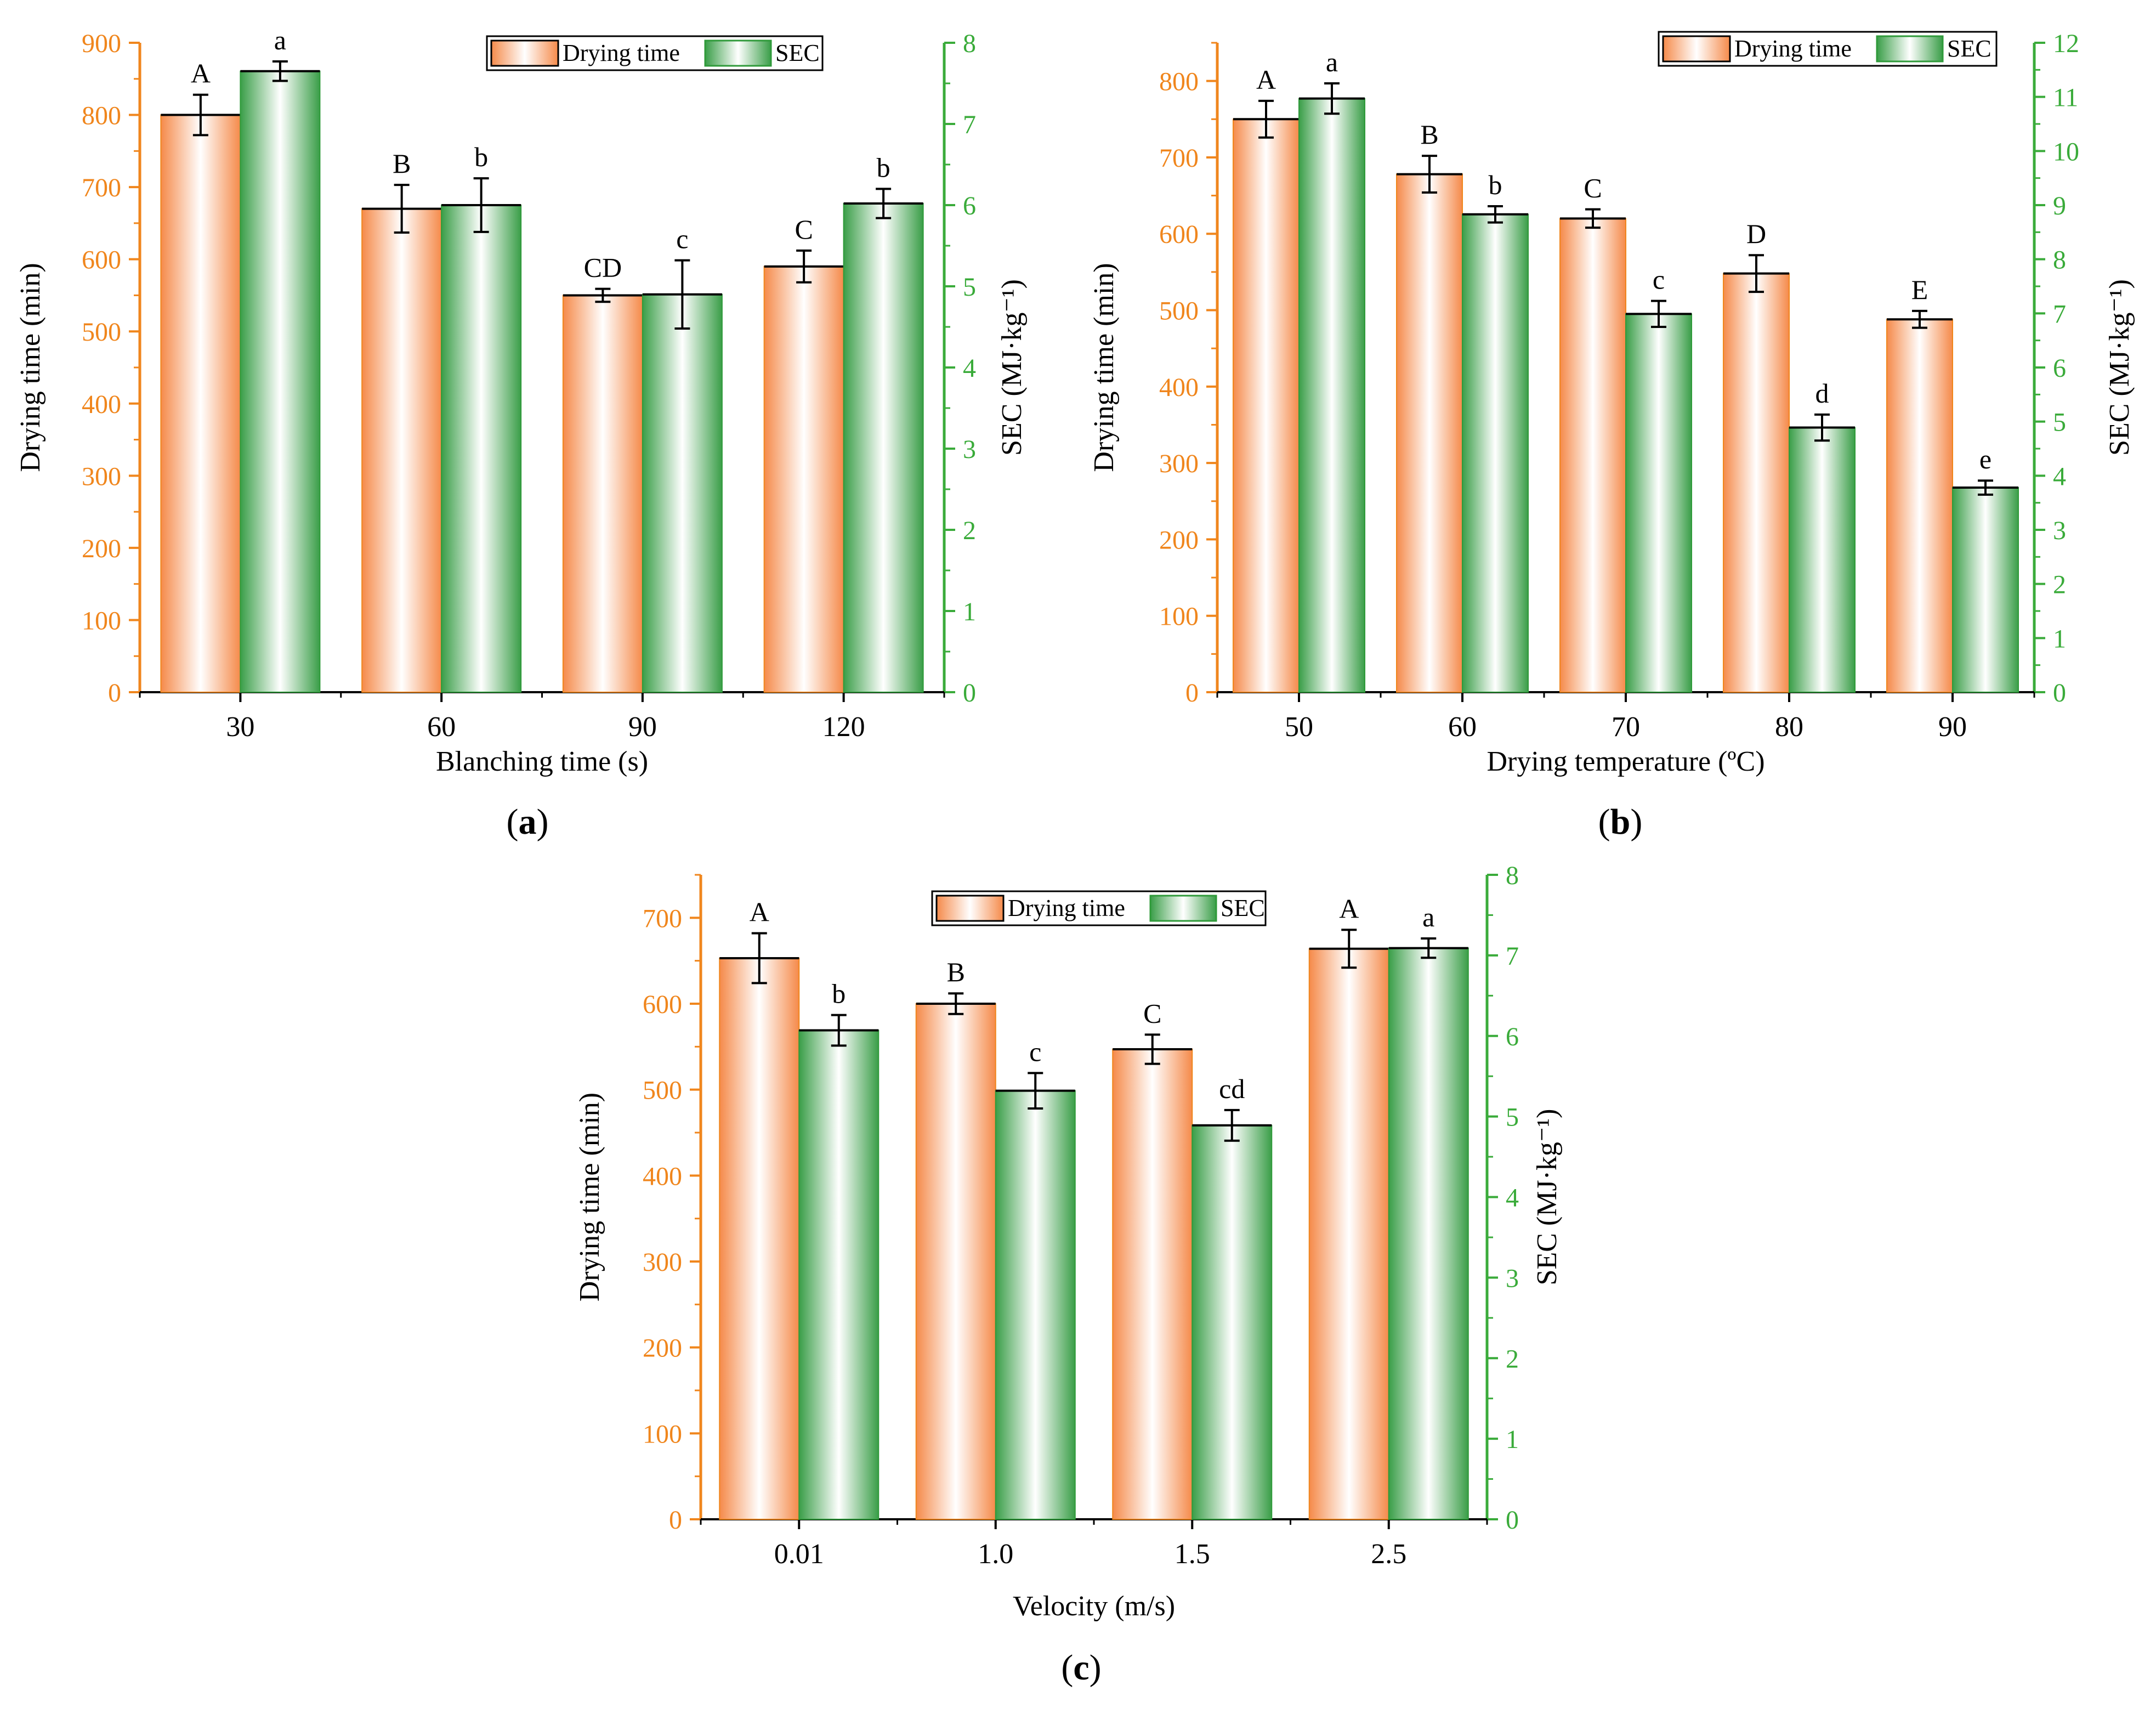 This screenshot has height=1714, width=2156. What do you see at coordinates (1512, 1520) in the screenshot?
I see `right-tick-label: 0` at bounding box center [1512, 1520].